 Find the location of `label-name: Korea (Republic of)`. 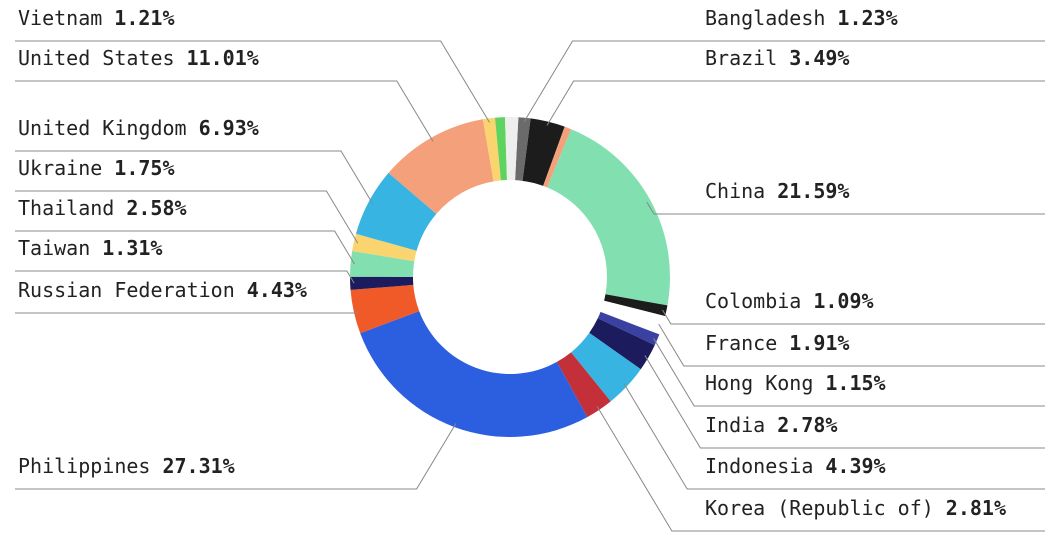

label-name: Korea (Republic of) is located at coordinates (819, 508).